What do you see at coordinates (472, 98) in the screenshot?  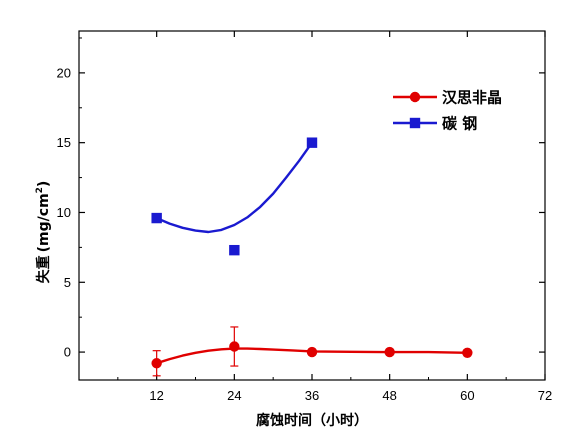 I see `legend-label: 汉思非晶` at bounding box center [472, 98].